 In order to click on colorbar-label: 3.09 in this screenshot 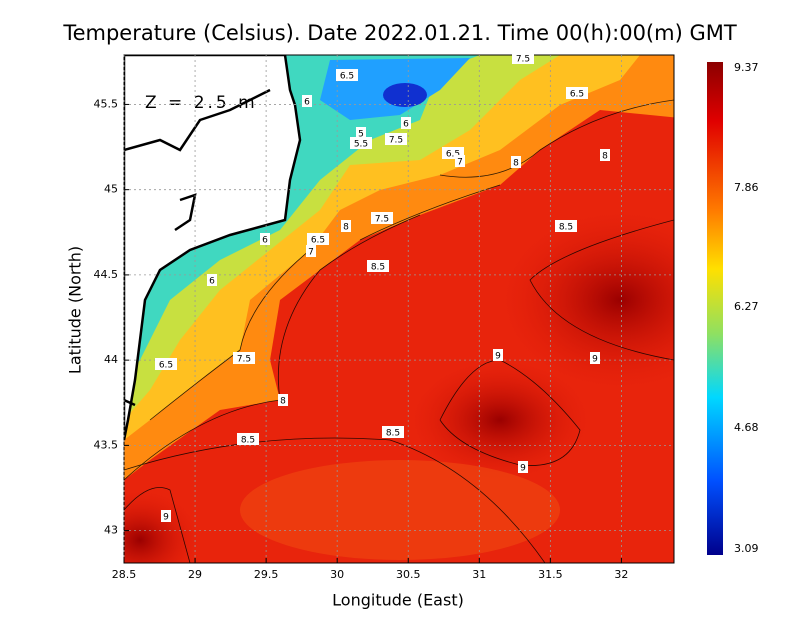, I will do `click(746, 548)`.